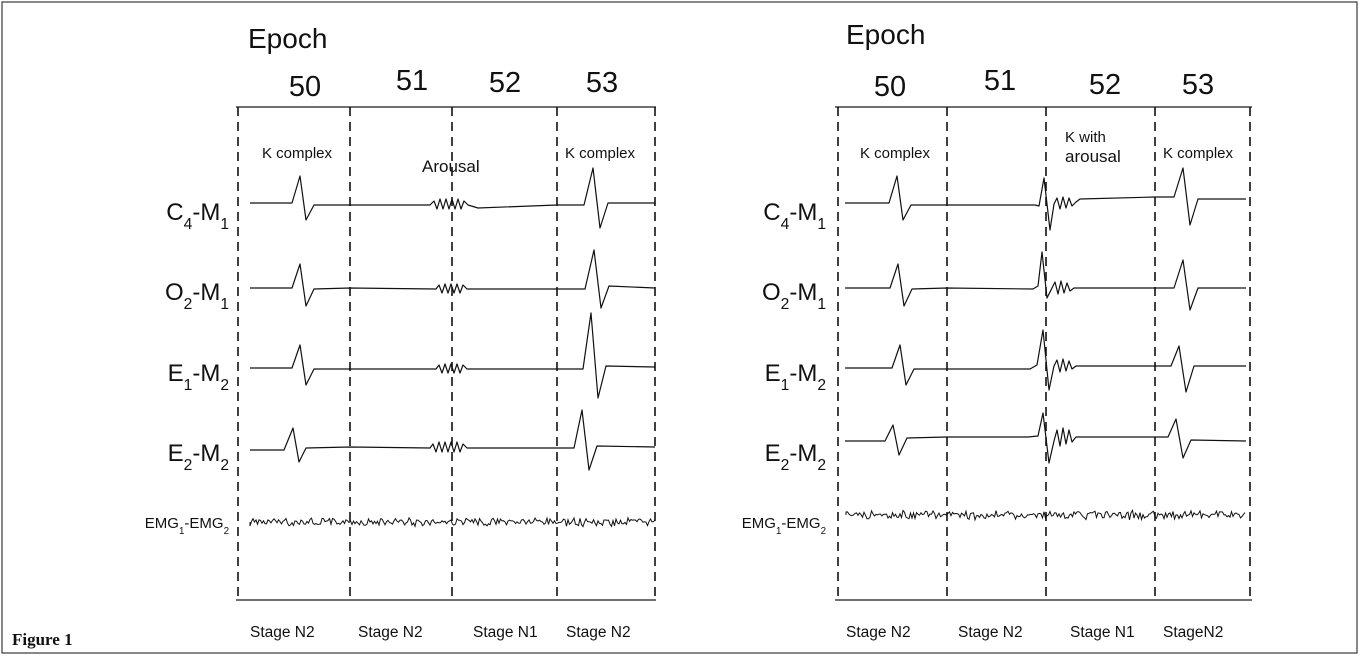 Image resolution: width=1360 pixels, height=656 pixels. Describe the element at coordinates (1085, 137) in the screenshot. I see `event-annotation: K with` at that location.